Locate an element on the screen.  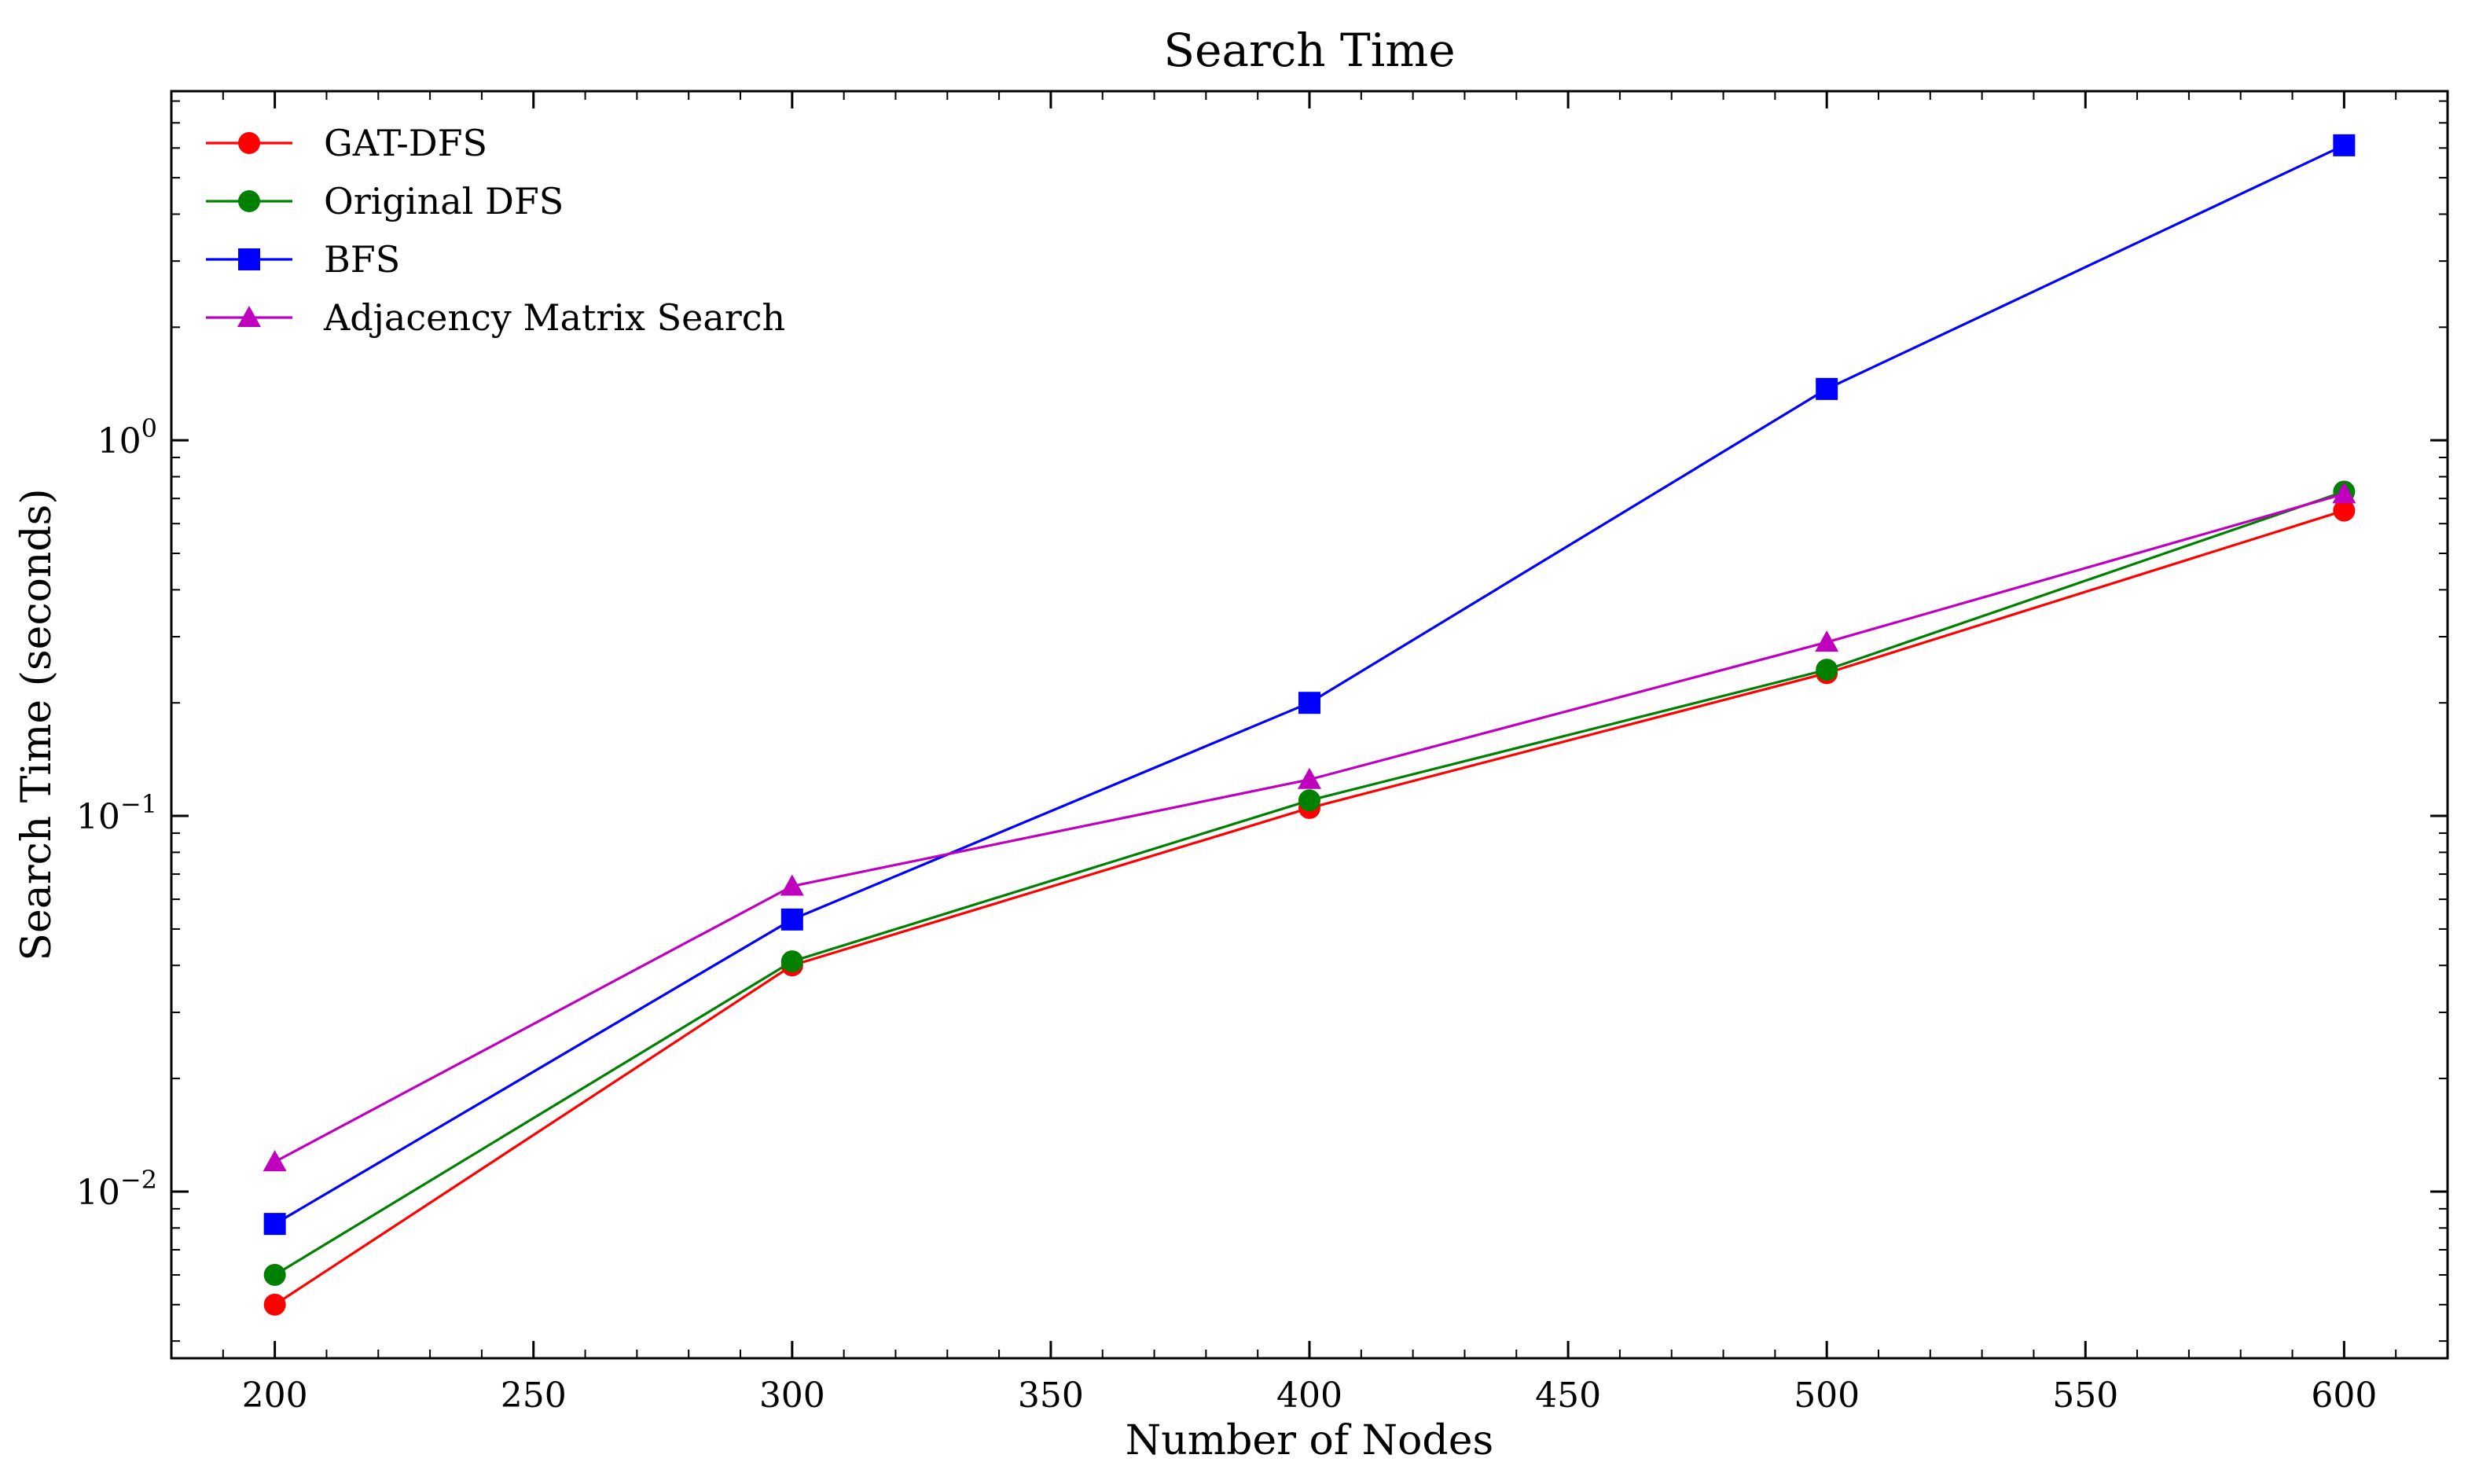
legend-label: Original DFS is located at coordinates (444, 201).